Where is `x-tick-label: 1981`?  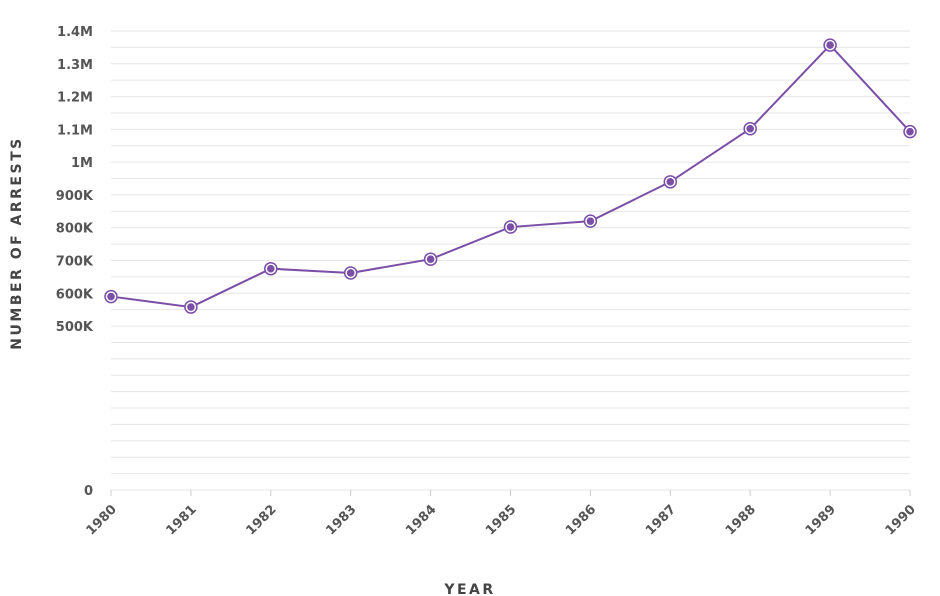 x-tick-label: 1981 is located at coordinates (182, 520).